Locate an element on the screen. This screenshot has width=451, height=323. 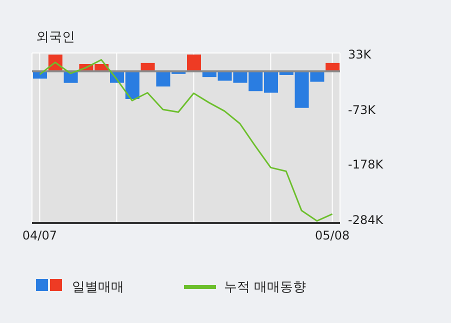
y-tick-label: -73K is located at coordinates (362, 109).